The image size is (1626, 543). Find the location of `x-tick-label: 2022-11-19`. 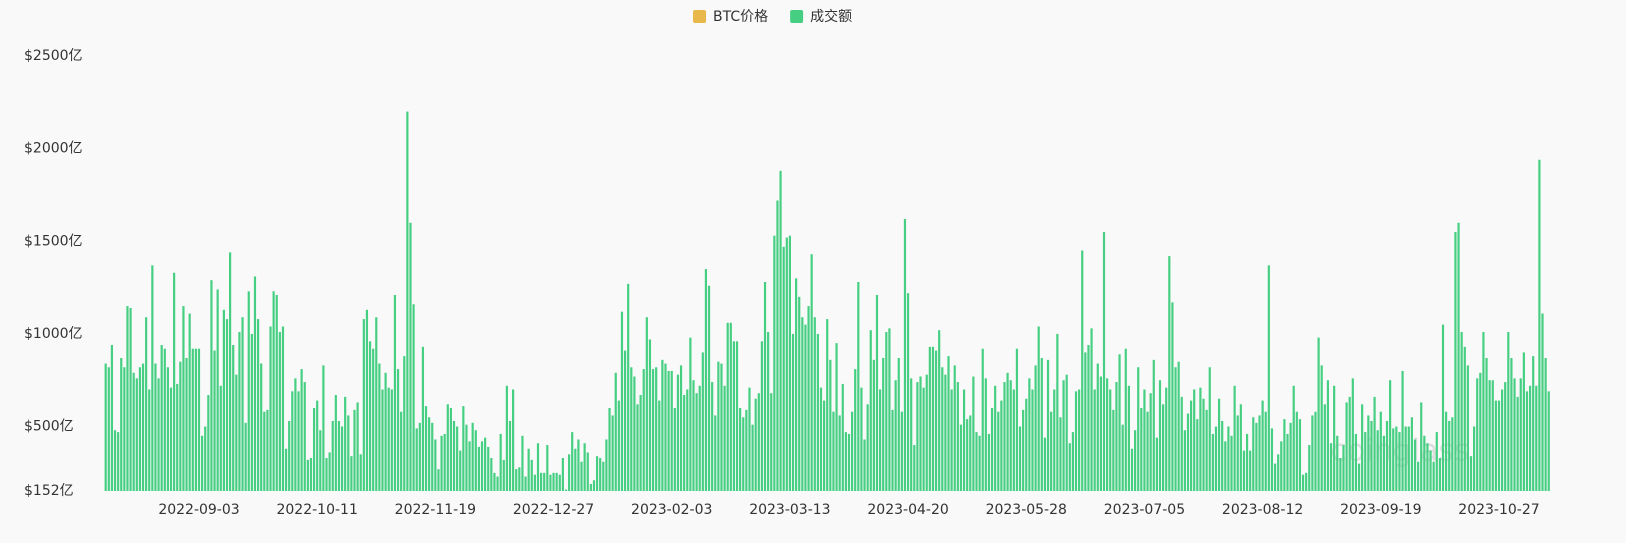

x-tick-label: 2022-11-19 is located at coordinates (435, 510).